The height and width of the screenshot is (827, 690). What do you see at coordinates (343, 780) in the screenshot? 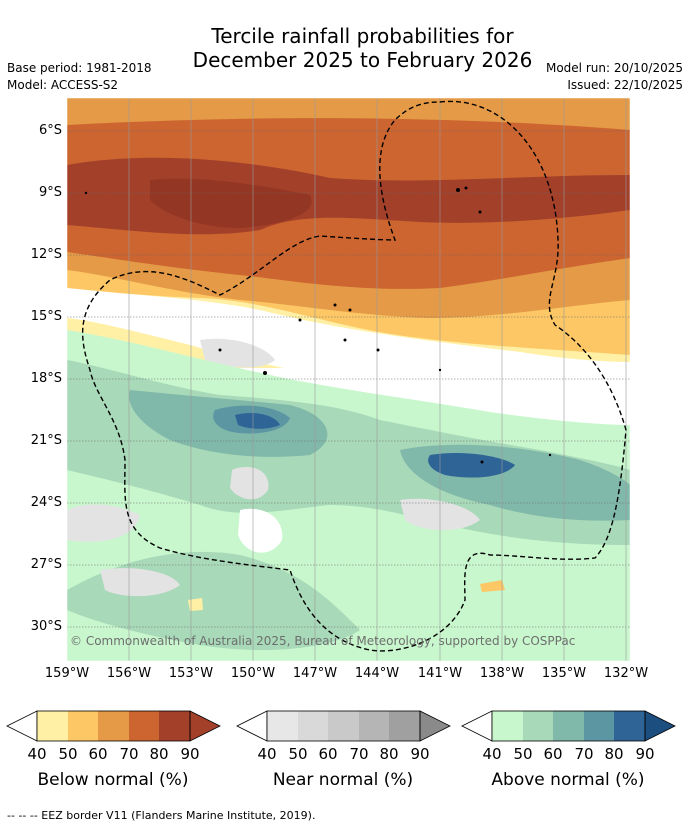
I see `legend-near-caption: Near normal (%)` at bounding box center [343, 780].